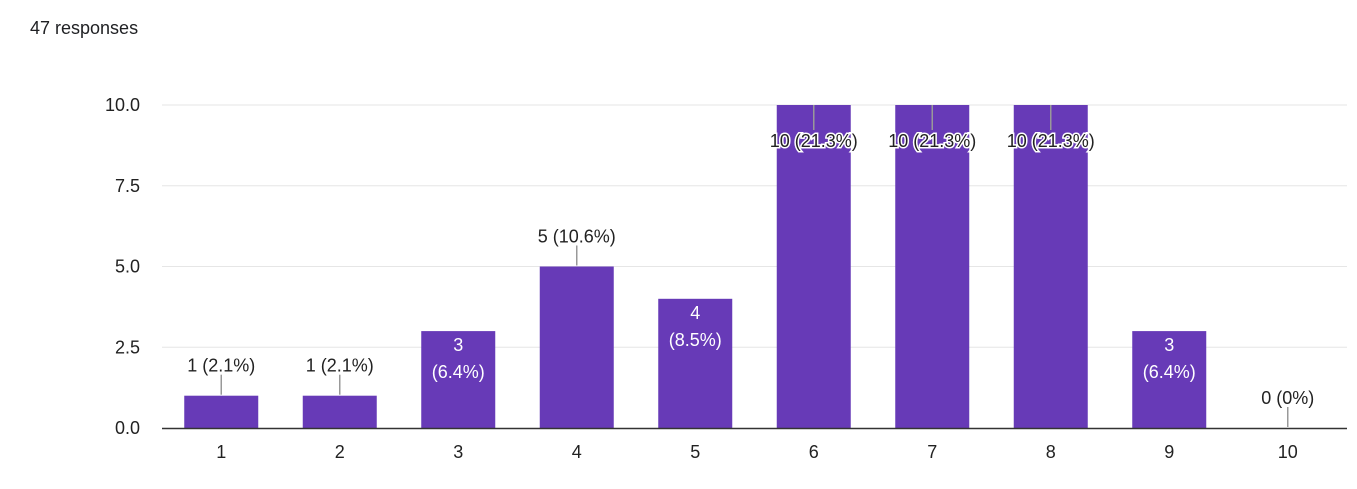  I want to click on y-tick-label: 5.0, so click(127, 267).